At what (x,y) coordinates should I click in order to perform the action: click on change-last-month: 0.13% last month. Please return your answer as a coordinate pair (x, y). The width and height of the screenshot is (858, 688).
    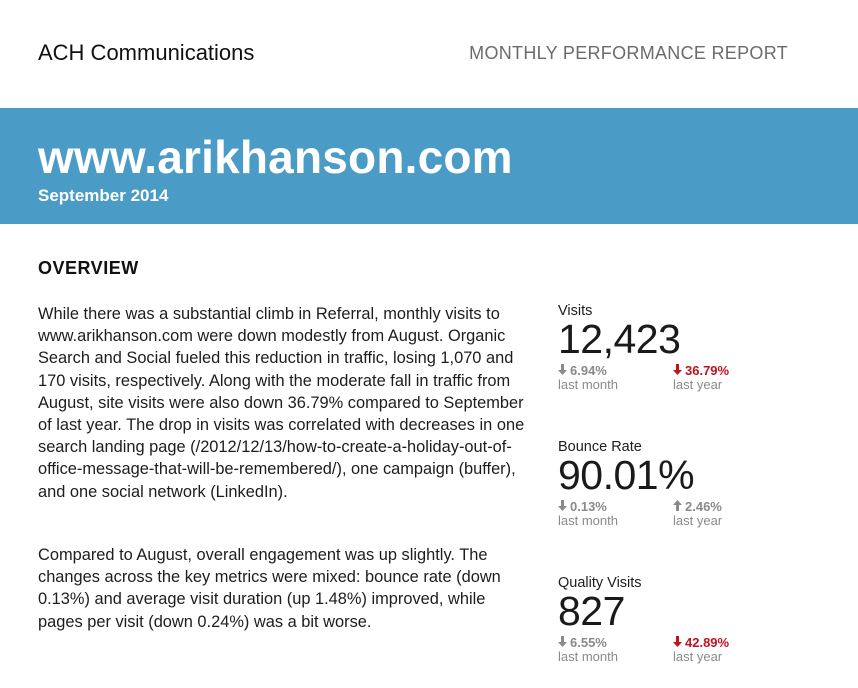
    Looking at the image, I should click on (588, 513).